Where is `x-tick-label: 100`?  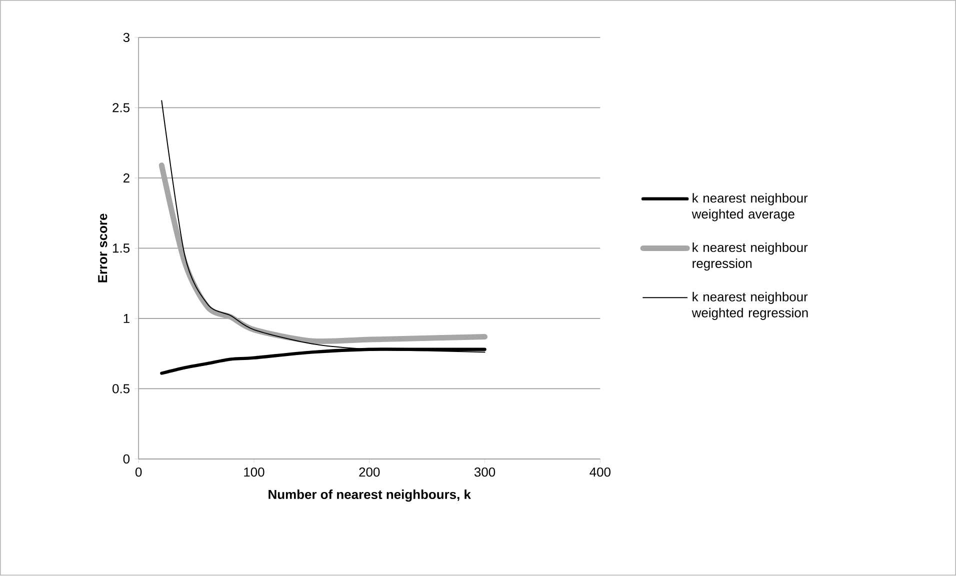 x-tick-label: 100 is located at coordinates (254, 472).